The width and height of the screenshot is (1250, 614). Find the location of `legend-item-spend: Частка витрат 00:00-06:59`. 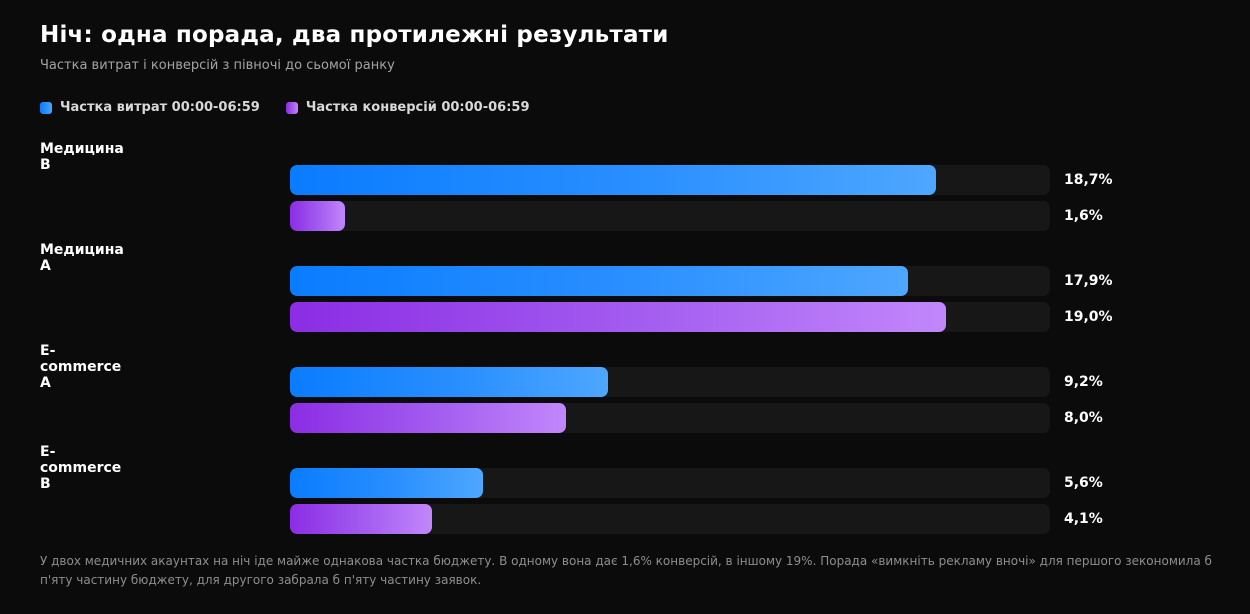

legend-item-spend: Частка витрат 00:00-06:59 is located at coordinates (150, 107).